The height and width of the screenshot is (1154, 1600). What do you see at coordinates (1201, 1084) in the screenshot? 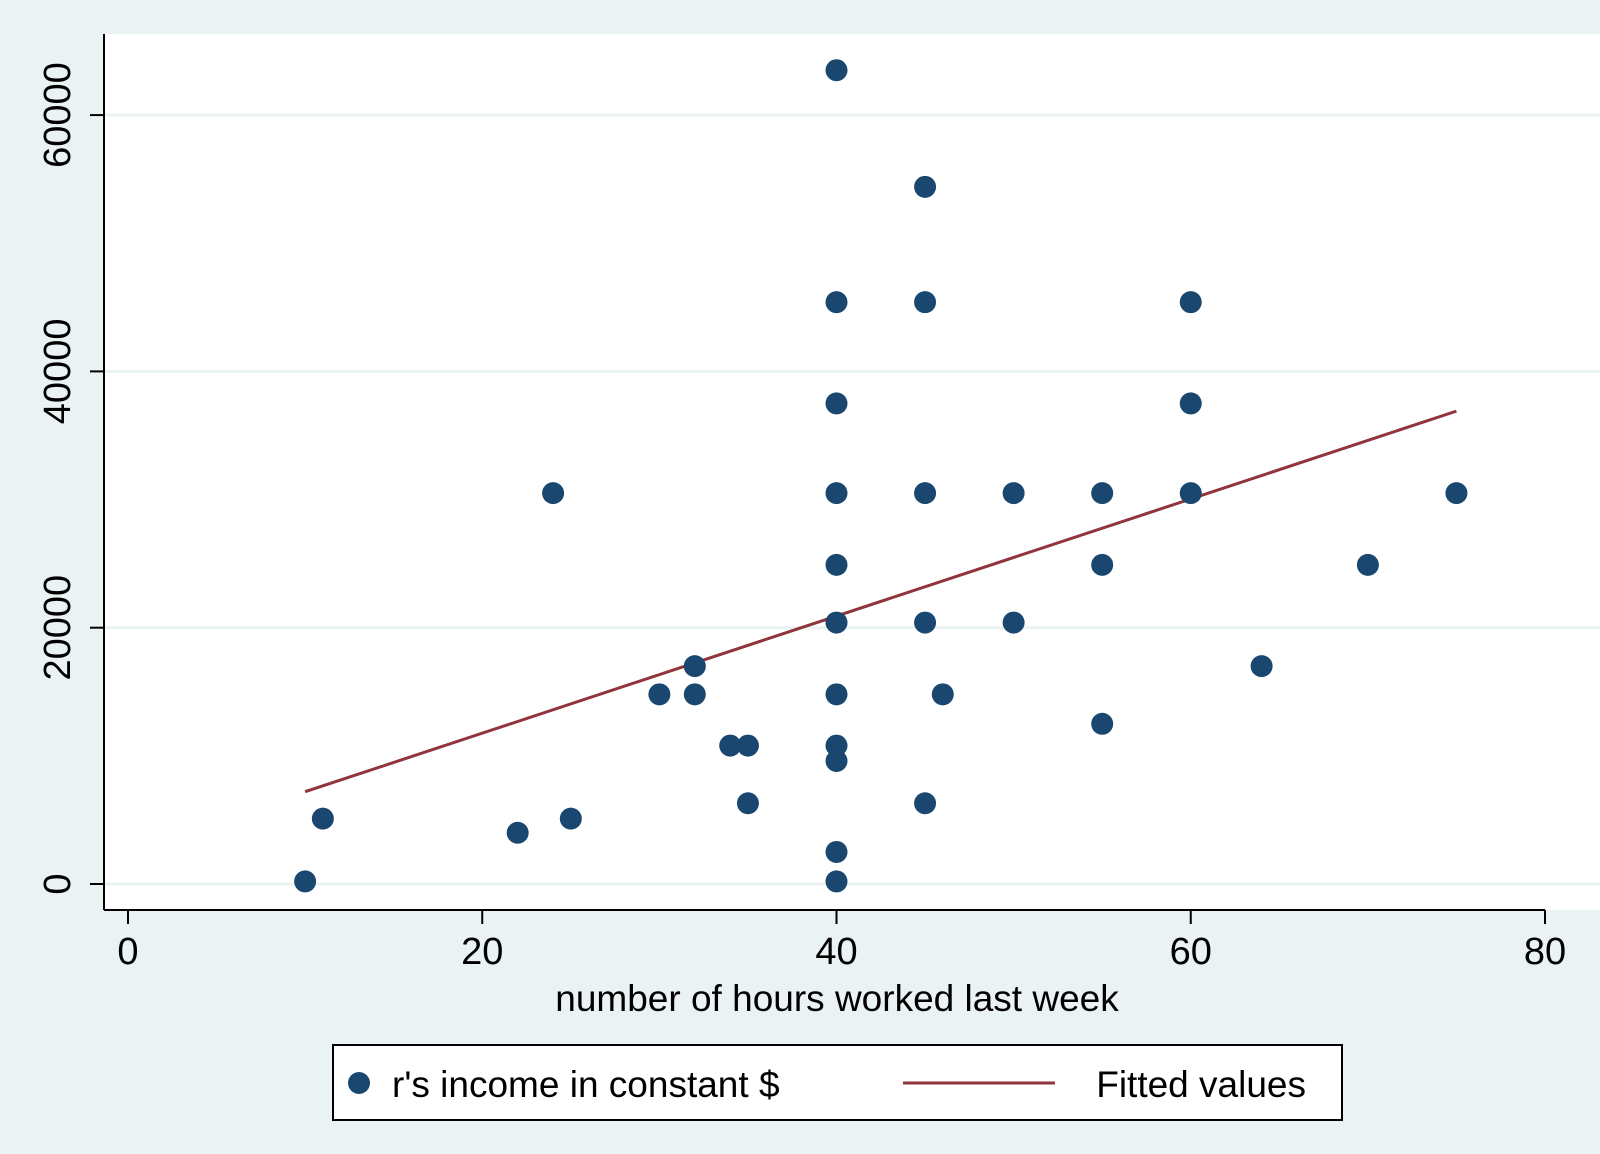
I see `legend-label-fit: Fitted values` at bounding box center [1201, 1084].